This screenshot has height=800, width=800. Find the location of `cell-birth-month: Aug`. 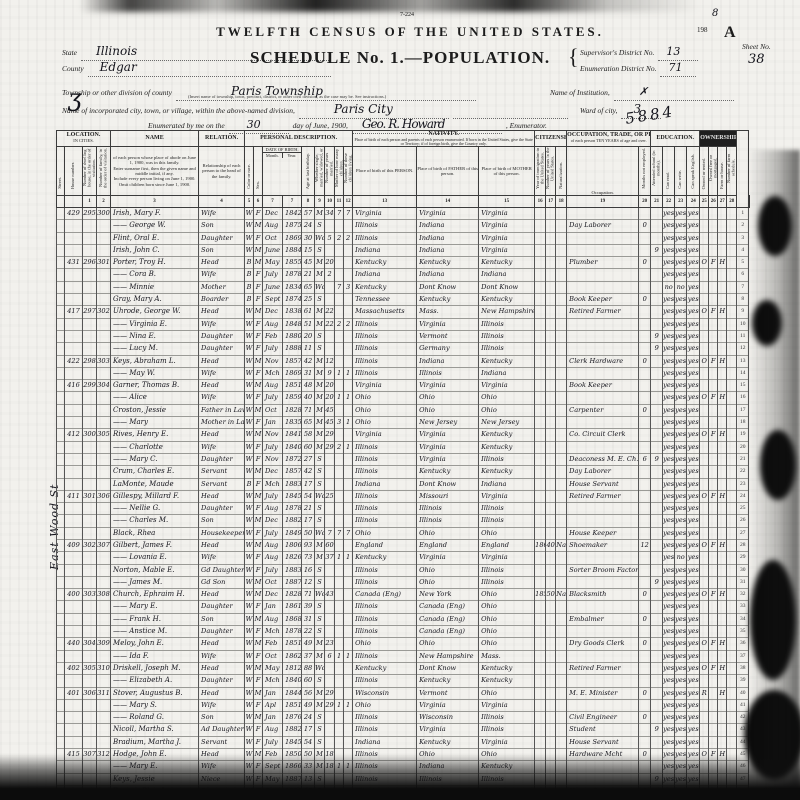

cell-birth-month: Aug is located at coordinates (273, 508).